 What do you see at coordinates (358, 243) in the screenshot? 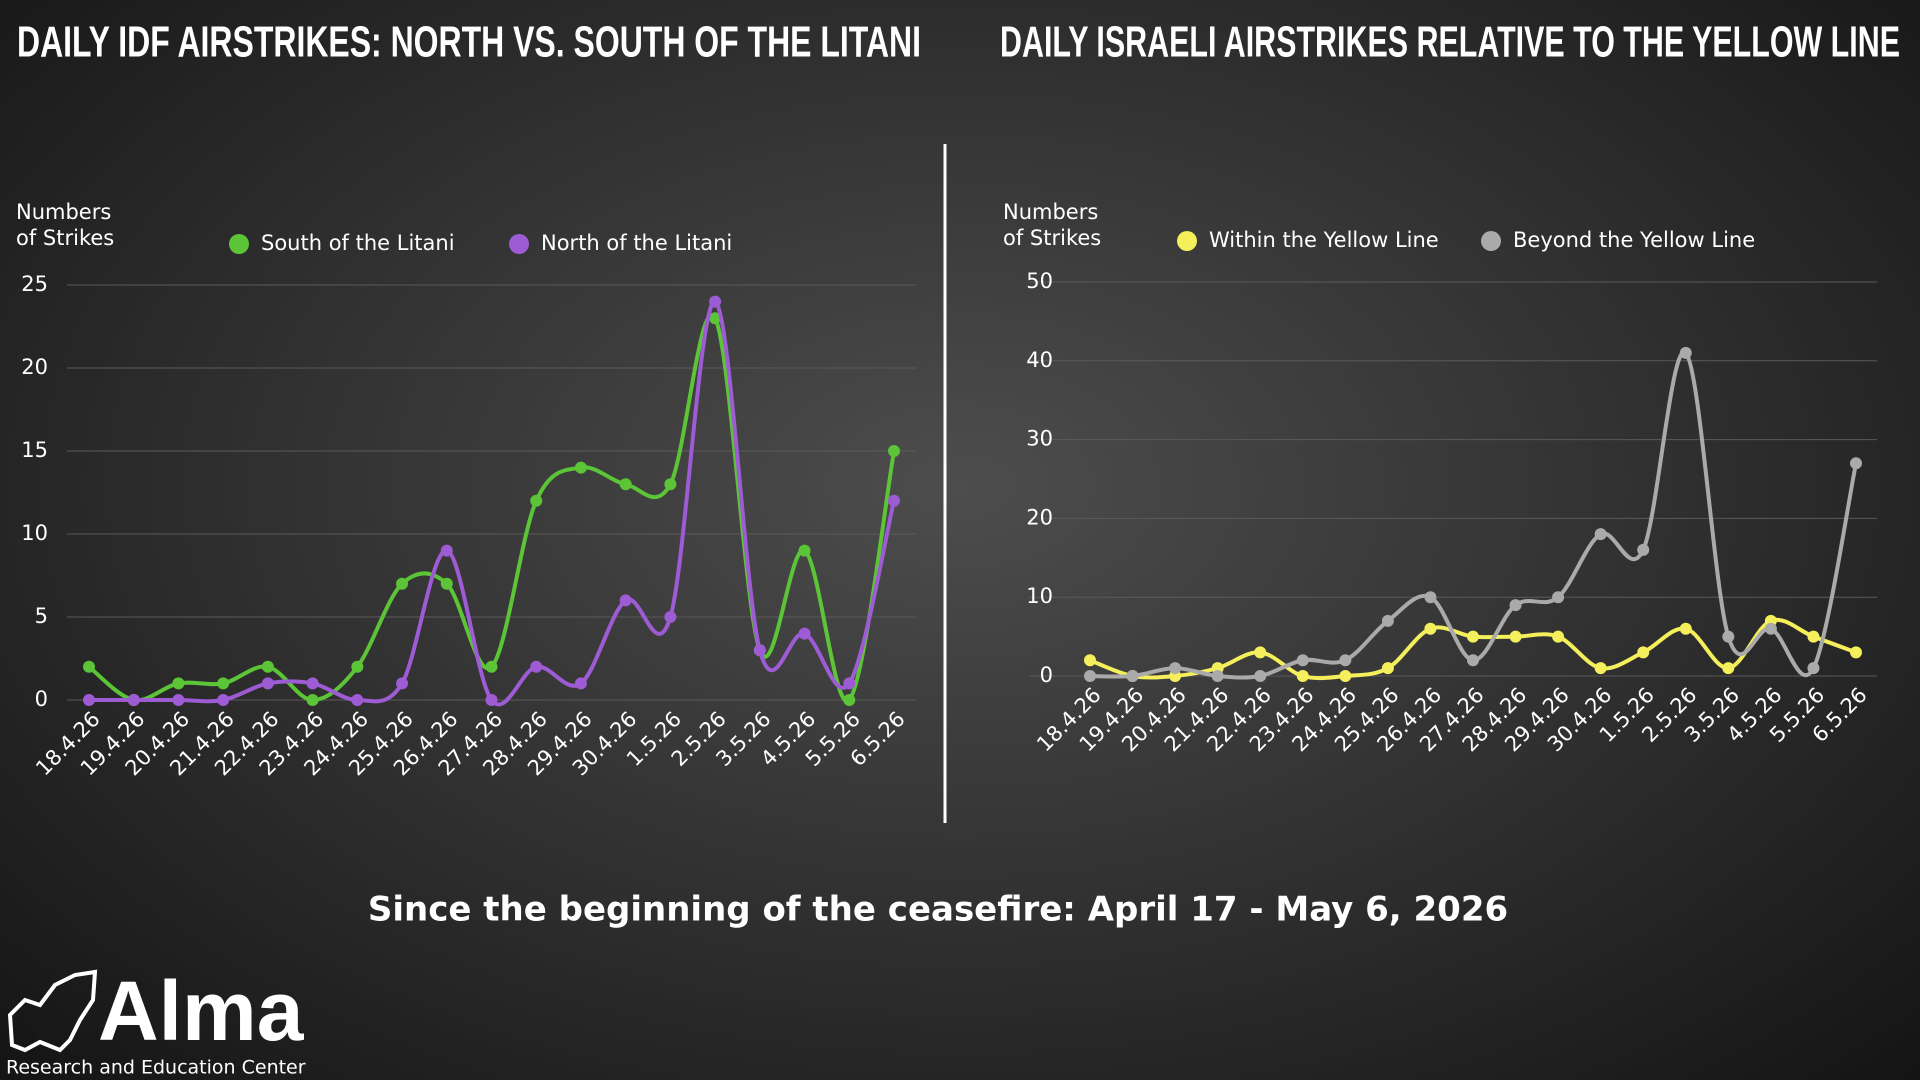
I see `legend-label: South of the Litani` at bounding box center [358, 243].